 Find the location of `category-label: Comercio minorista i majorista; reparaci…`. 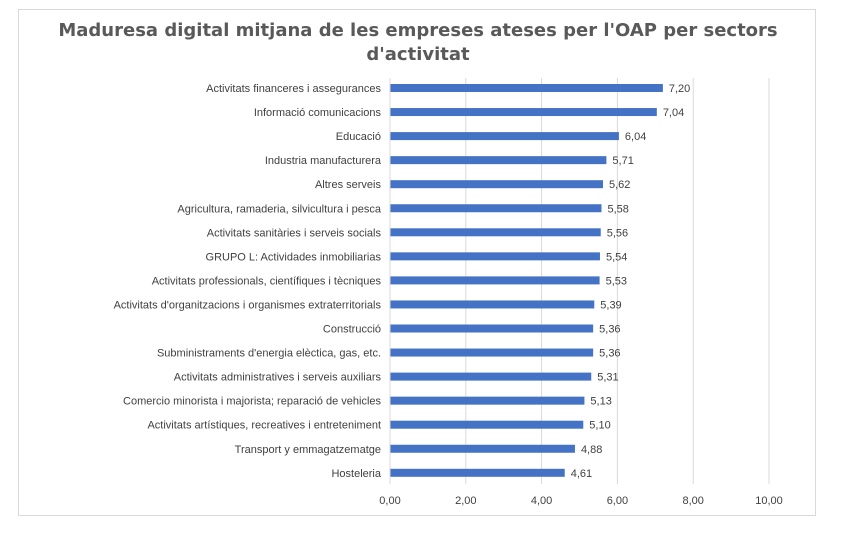

category-label: Comercio minorista i majorista; reparaci… is located at coordinates (252, 402).